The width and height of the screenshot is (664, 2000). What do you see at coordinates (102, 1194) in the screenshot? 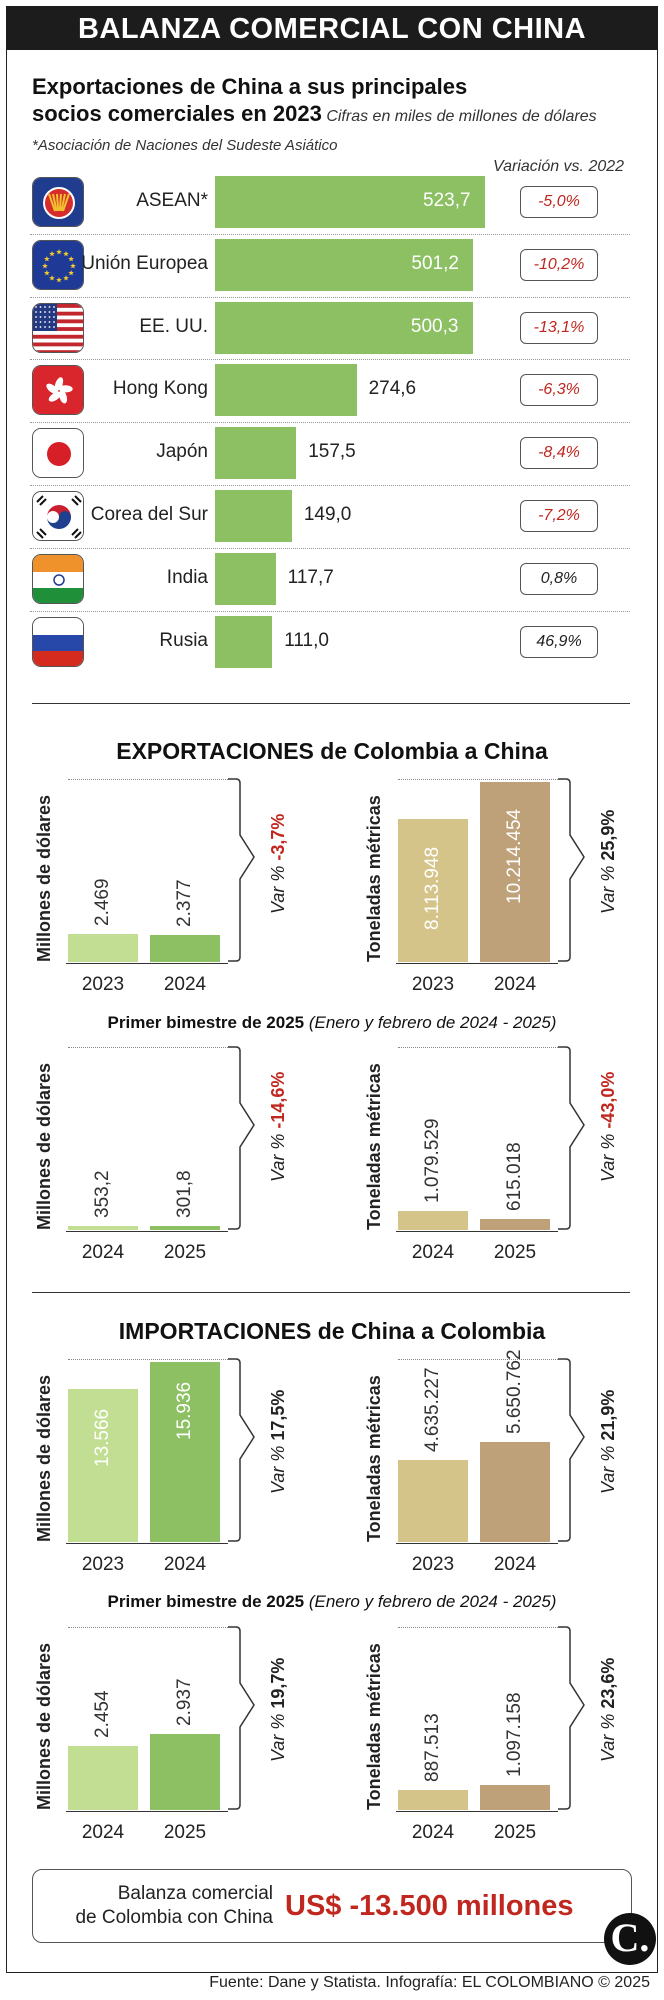
I see `data-label: 353,2` at bounding box center [102, 1194].